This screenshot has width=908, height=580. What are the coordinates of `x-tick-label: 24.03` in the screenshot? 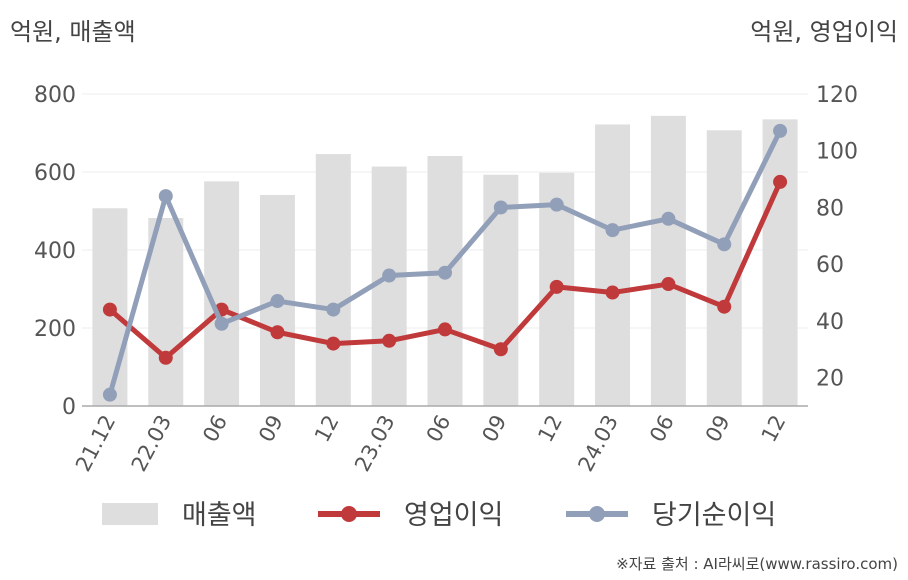 It's located at (598, 443).